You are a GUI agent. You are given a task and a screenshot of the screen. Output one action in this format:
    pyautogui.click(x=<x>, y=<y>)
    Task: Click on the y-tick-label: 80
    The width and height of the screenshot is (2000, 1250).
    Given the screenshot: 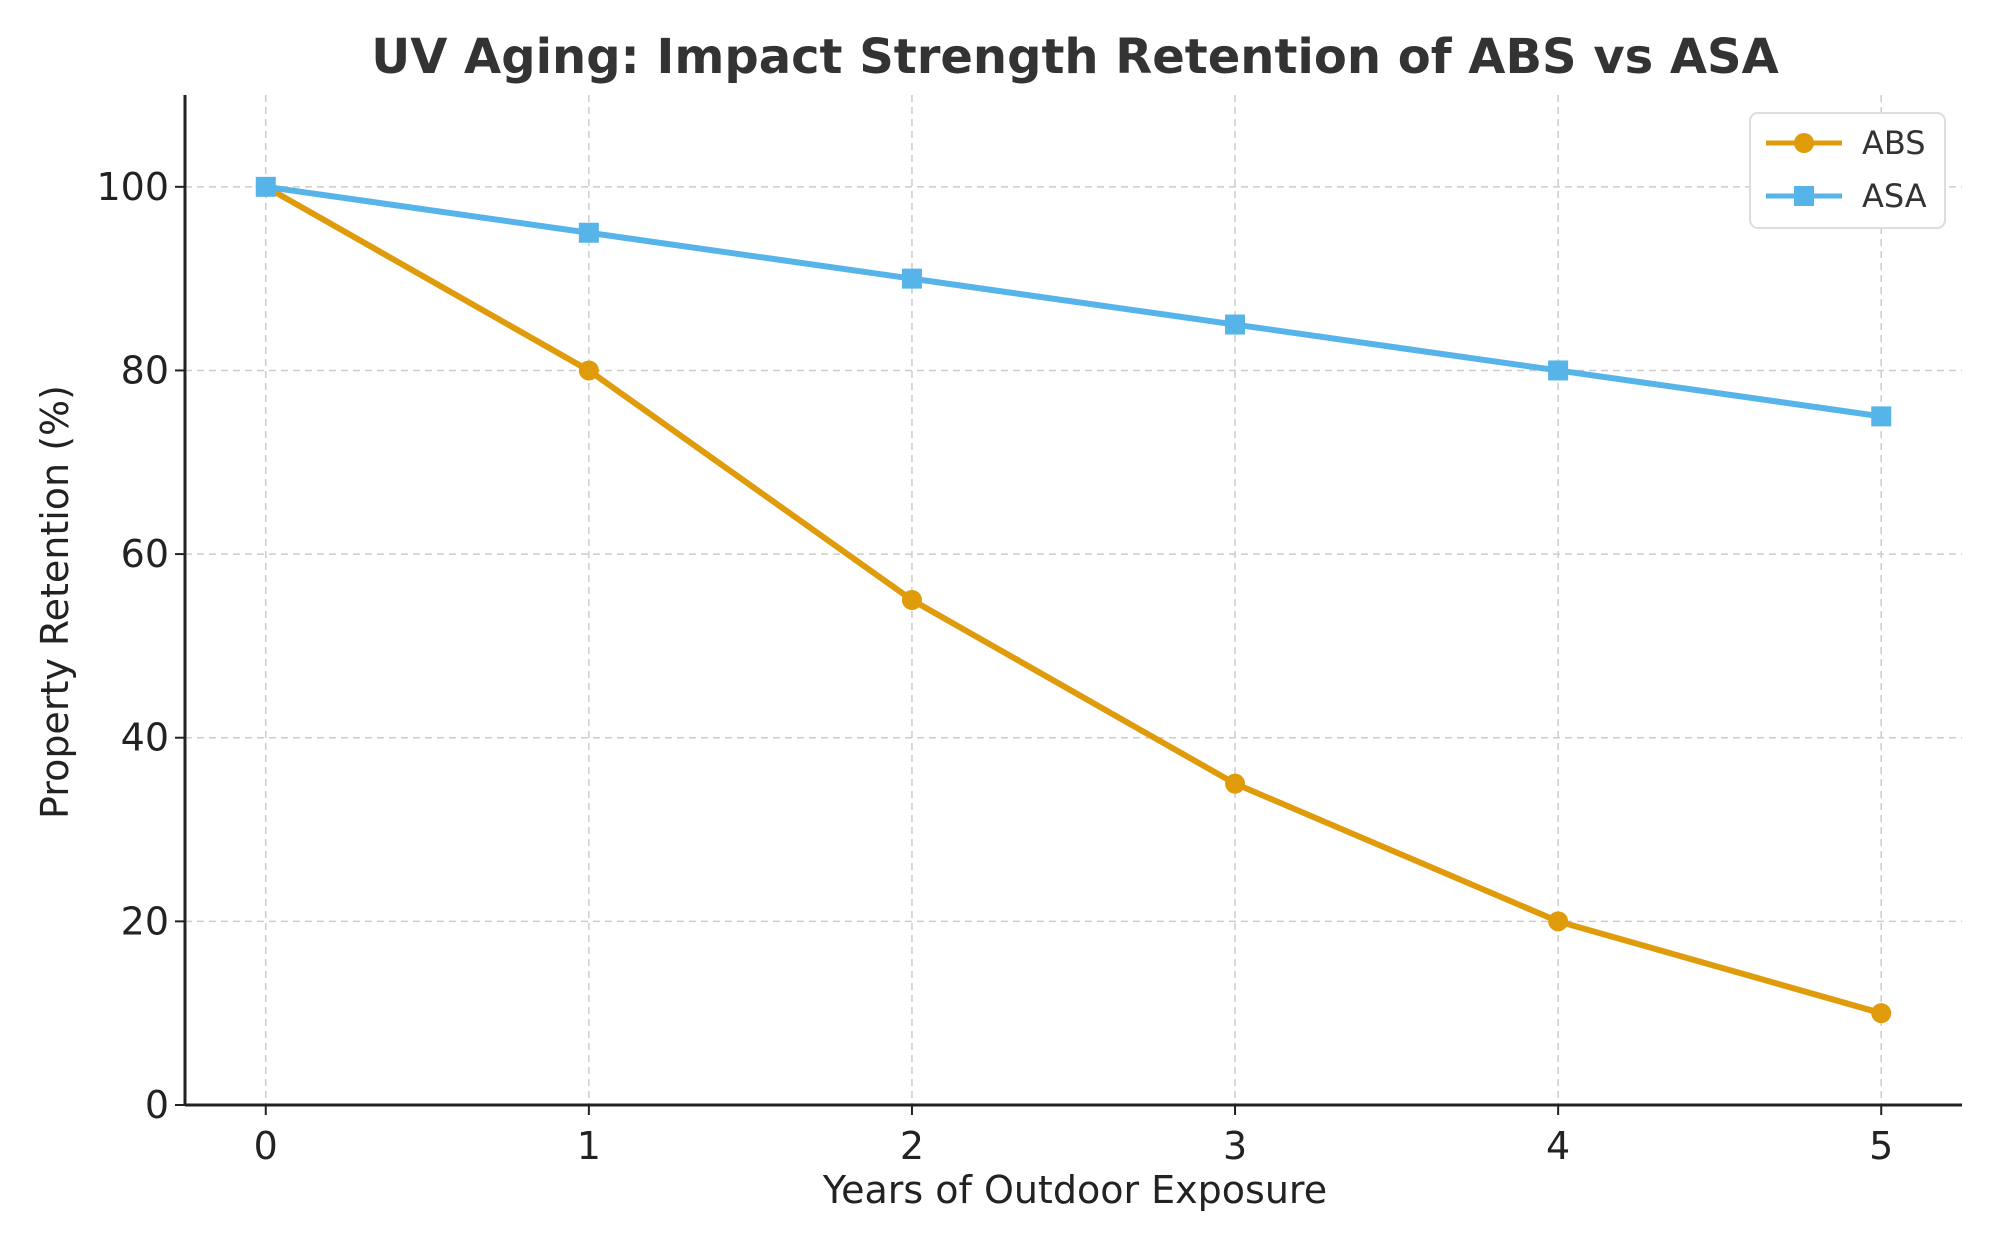 What is the action you would take?
    pyautogui.click(x=145, y=370)
    